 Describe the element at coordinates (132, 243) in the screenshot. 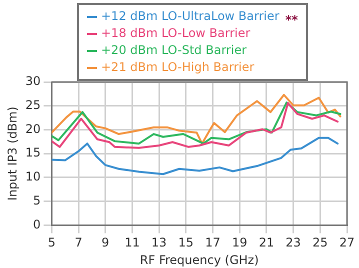

I see `x-tick-label: 11` at that location.